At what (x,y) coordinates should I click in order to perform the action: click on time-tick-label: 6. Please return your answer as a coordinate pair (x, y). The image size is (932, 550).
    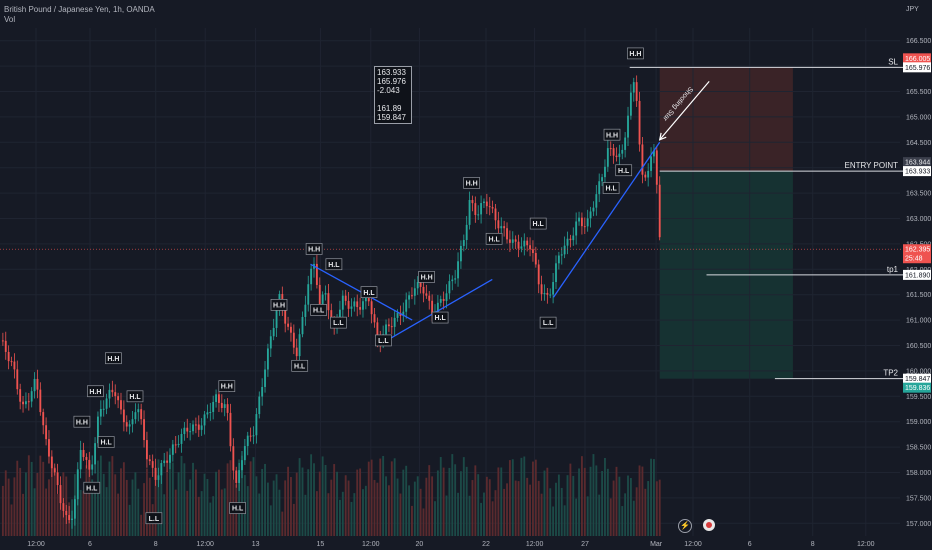
    Looking at the image, I should click on (750, 544).